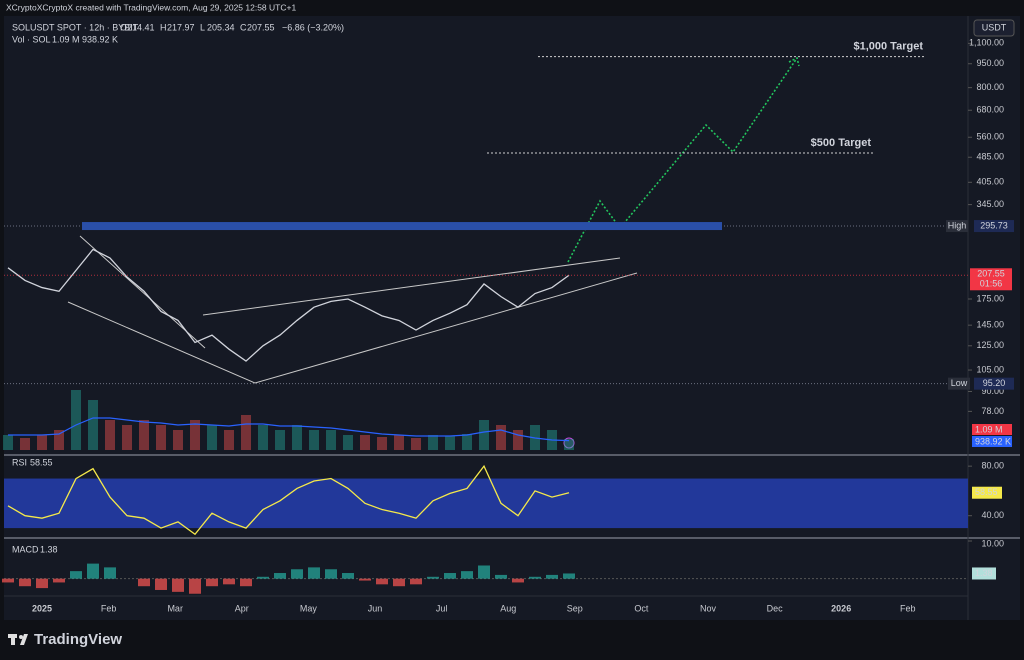  What do you see at coordinates (992, 466) in the screenshot?
I see `y-tick-label: 80.00` at bounding box center [992, 466].